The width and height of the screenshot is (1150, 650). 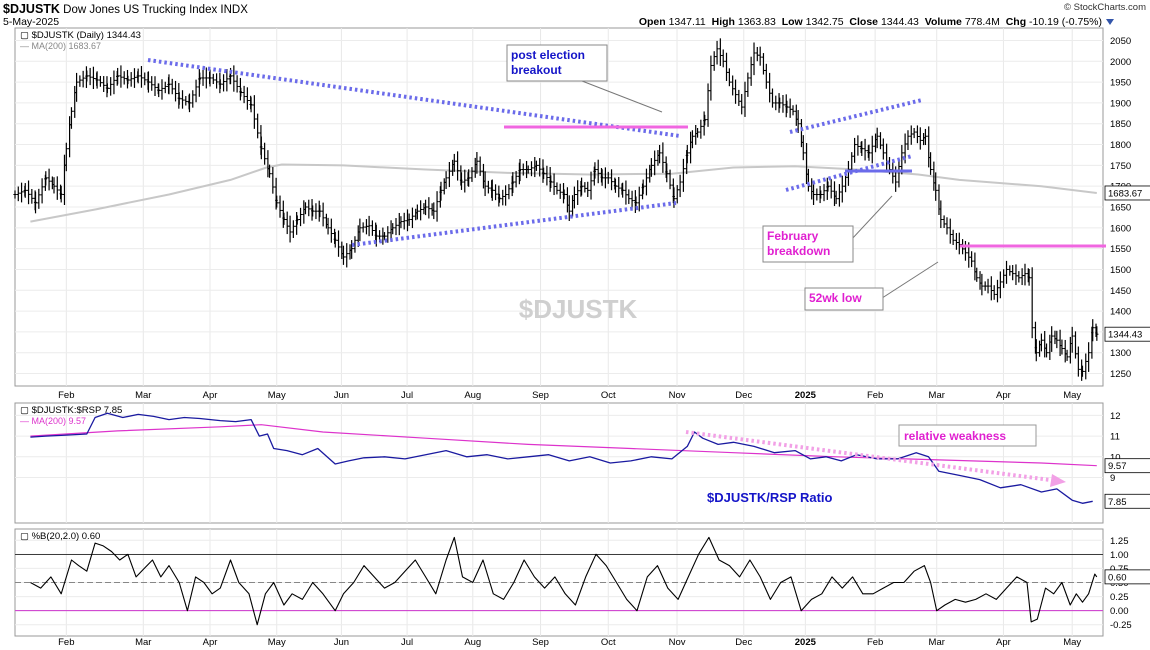 What do you see at coordinates (578, 309) in the screenshot?
I see `symbol-watermark: $DJUSTK` at bounding box center [578, 309].